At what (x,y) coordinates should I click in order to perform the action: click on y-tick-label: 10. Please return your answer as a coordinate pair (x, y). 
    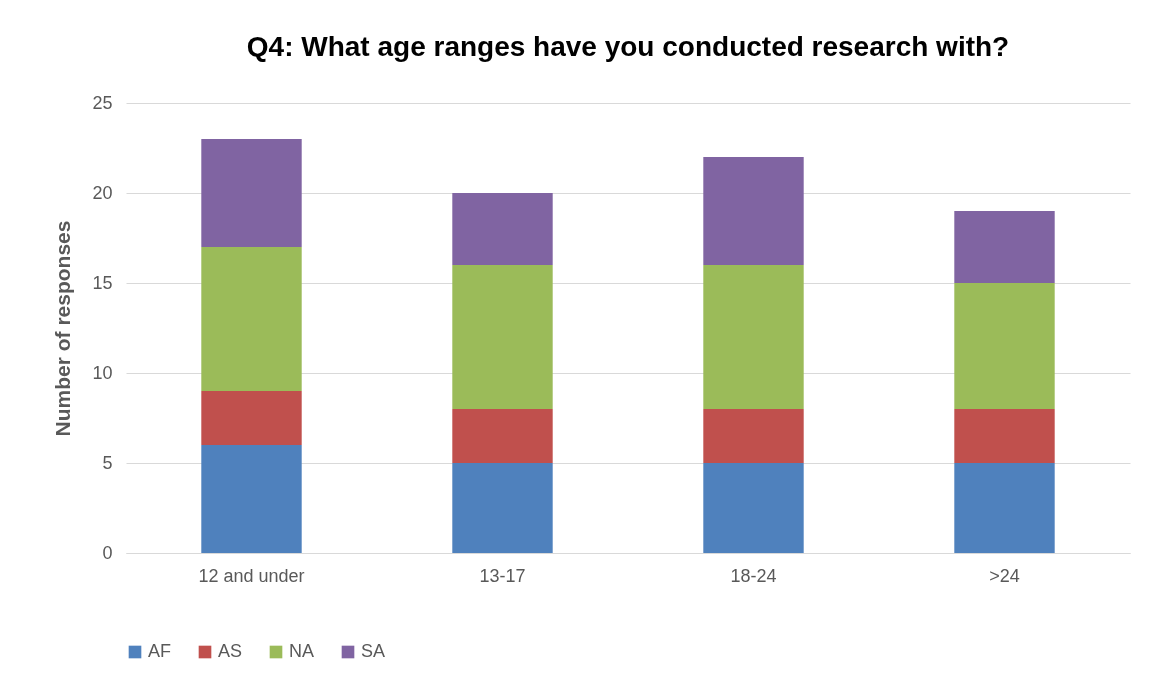
    Looking at the image, I should click on (102, 372).